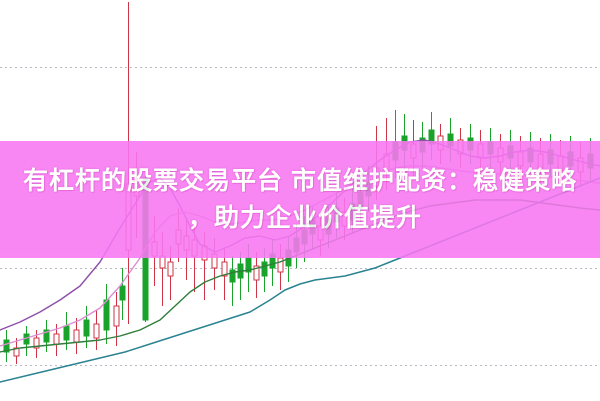 This screenshot has width=600, height=401. What do you see at coordinates (300, 180) in the screenshot?
I see `headline-line-1: 有杠杆的股票交易平台 市值维护配资：稳健策略` at bounding box center [300, 180].